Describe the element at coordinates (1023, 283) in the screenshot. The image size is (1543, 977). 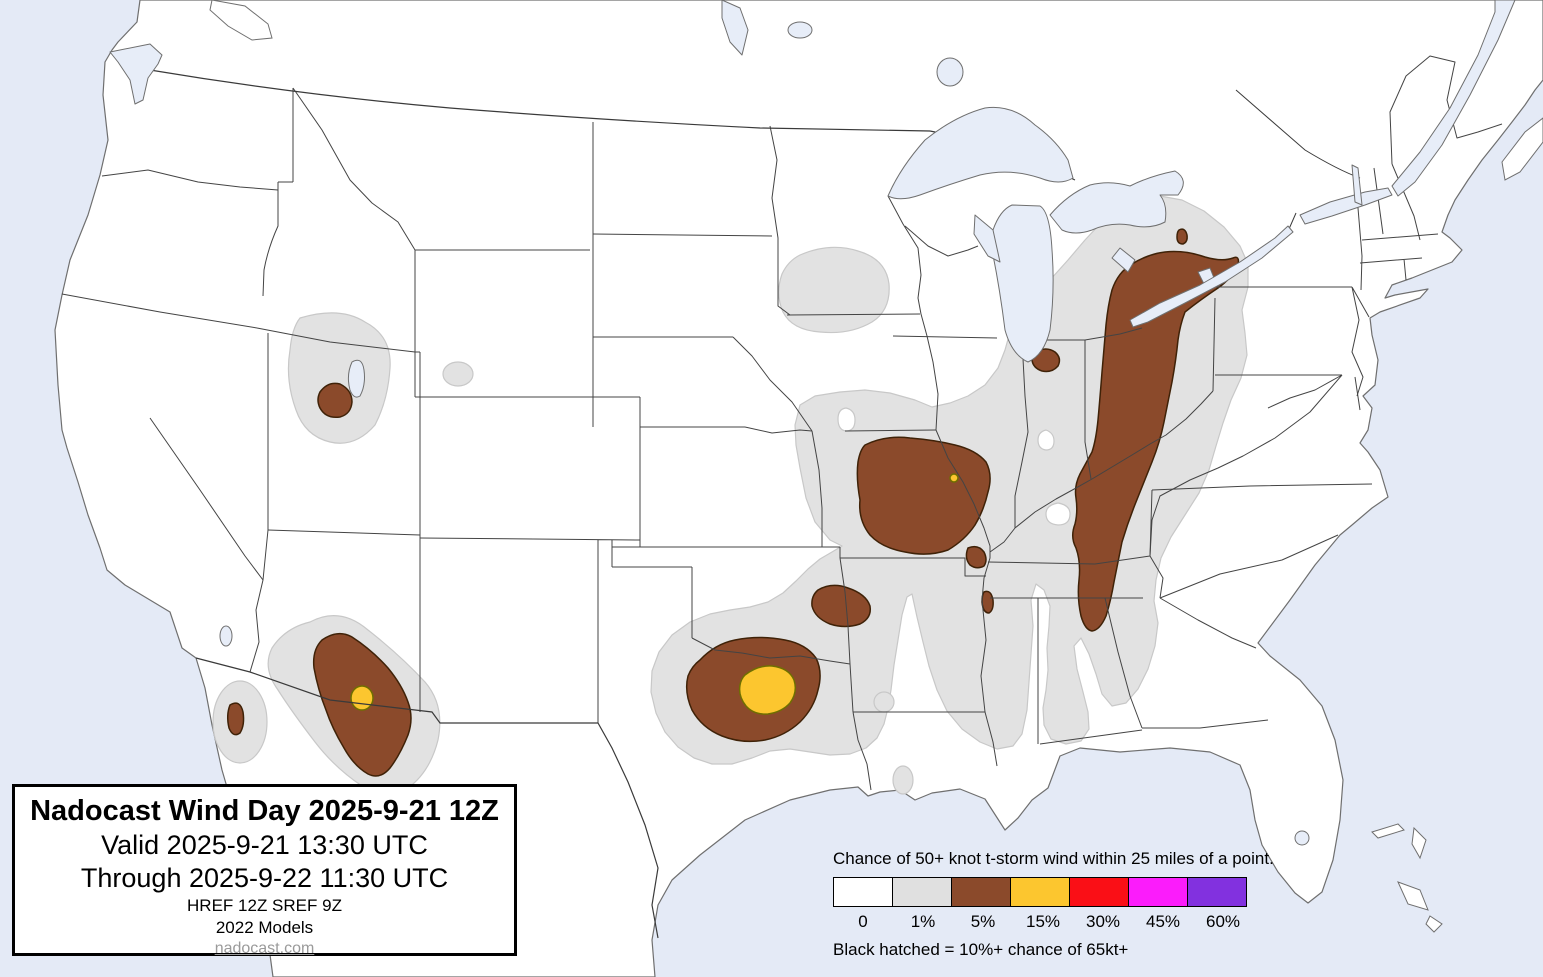
I see `lake-michigan` at that location.